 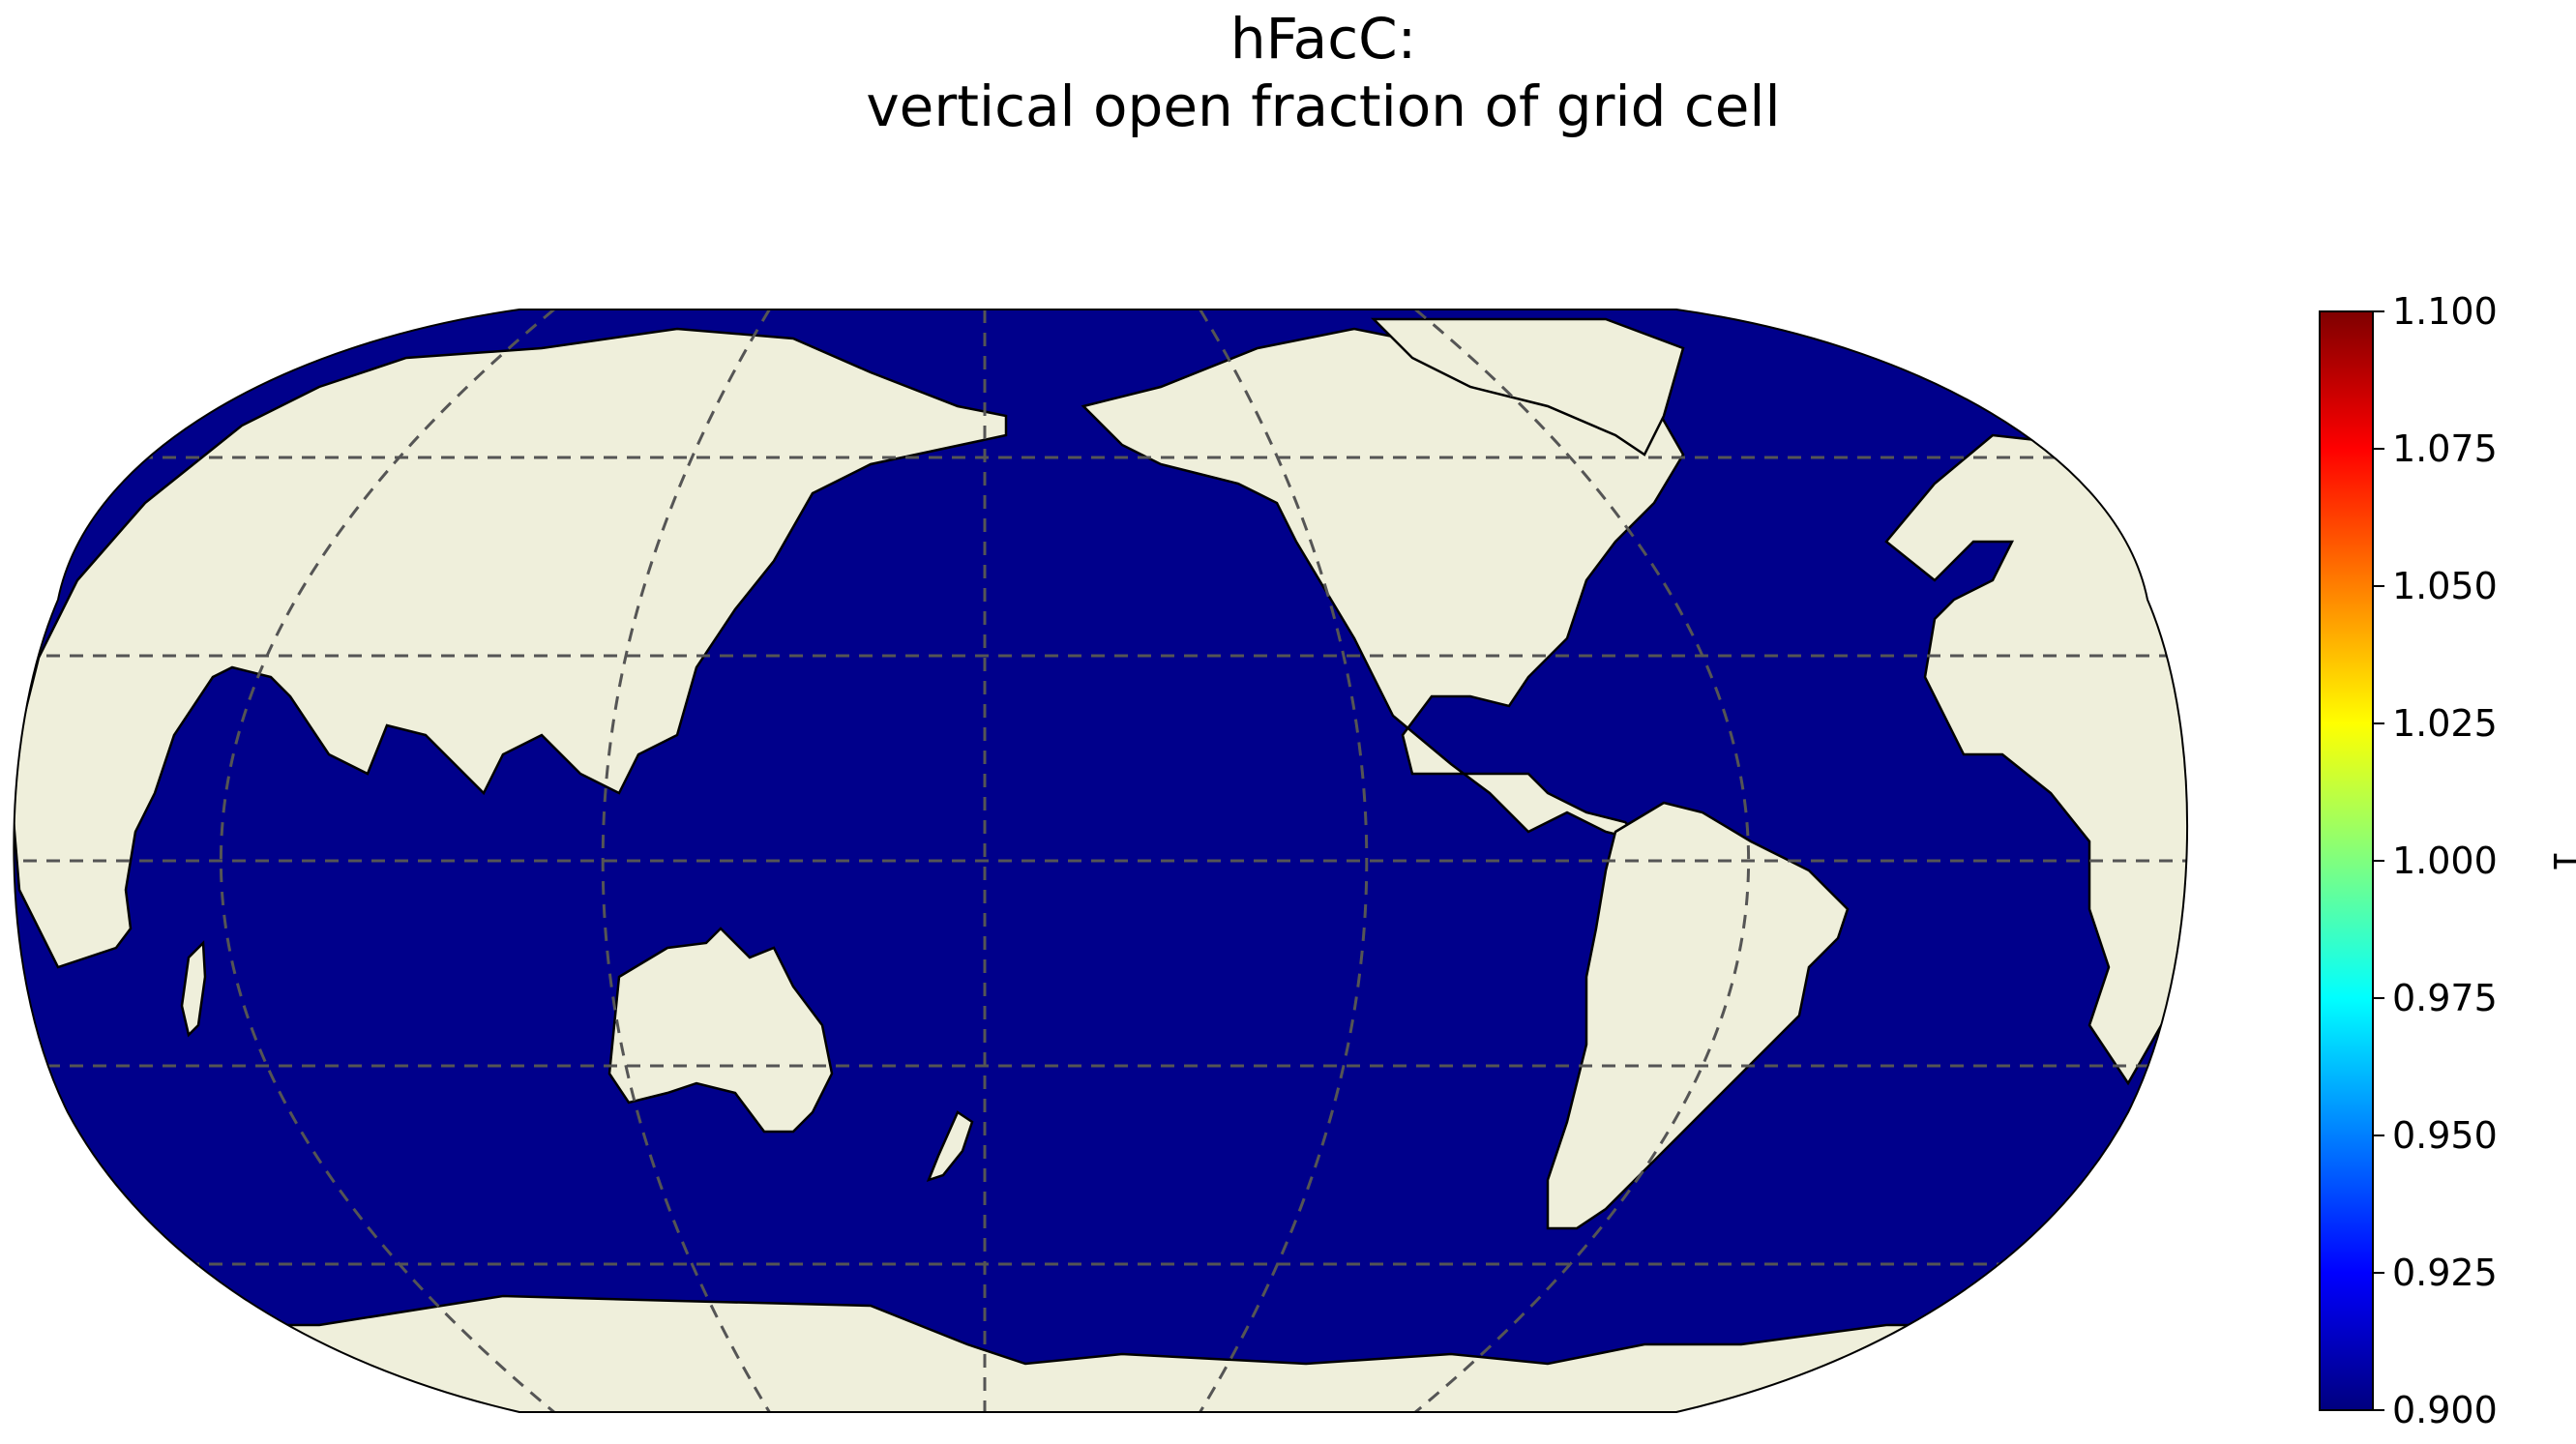 I want to click on colorbar-tick-label: 1.000, so click(x=2445, y=861).